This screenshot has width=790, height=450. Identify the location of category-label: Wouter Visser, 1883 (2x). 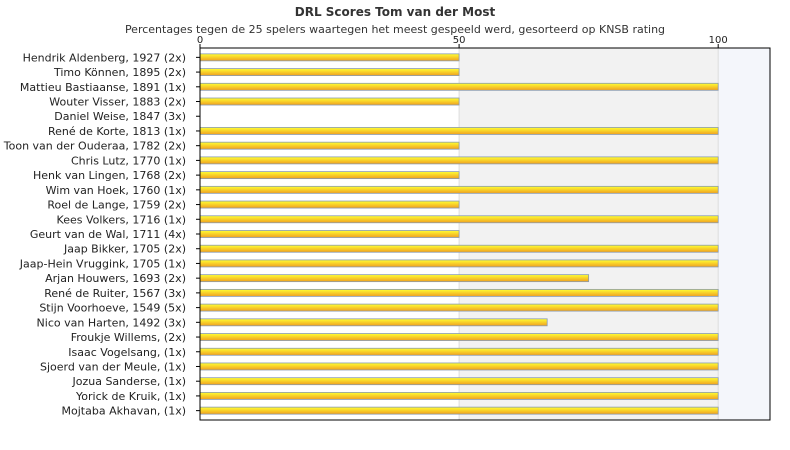
(117, 102).